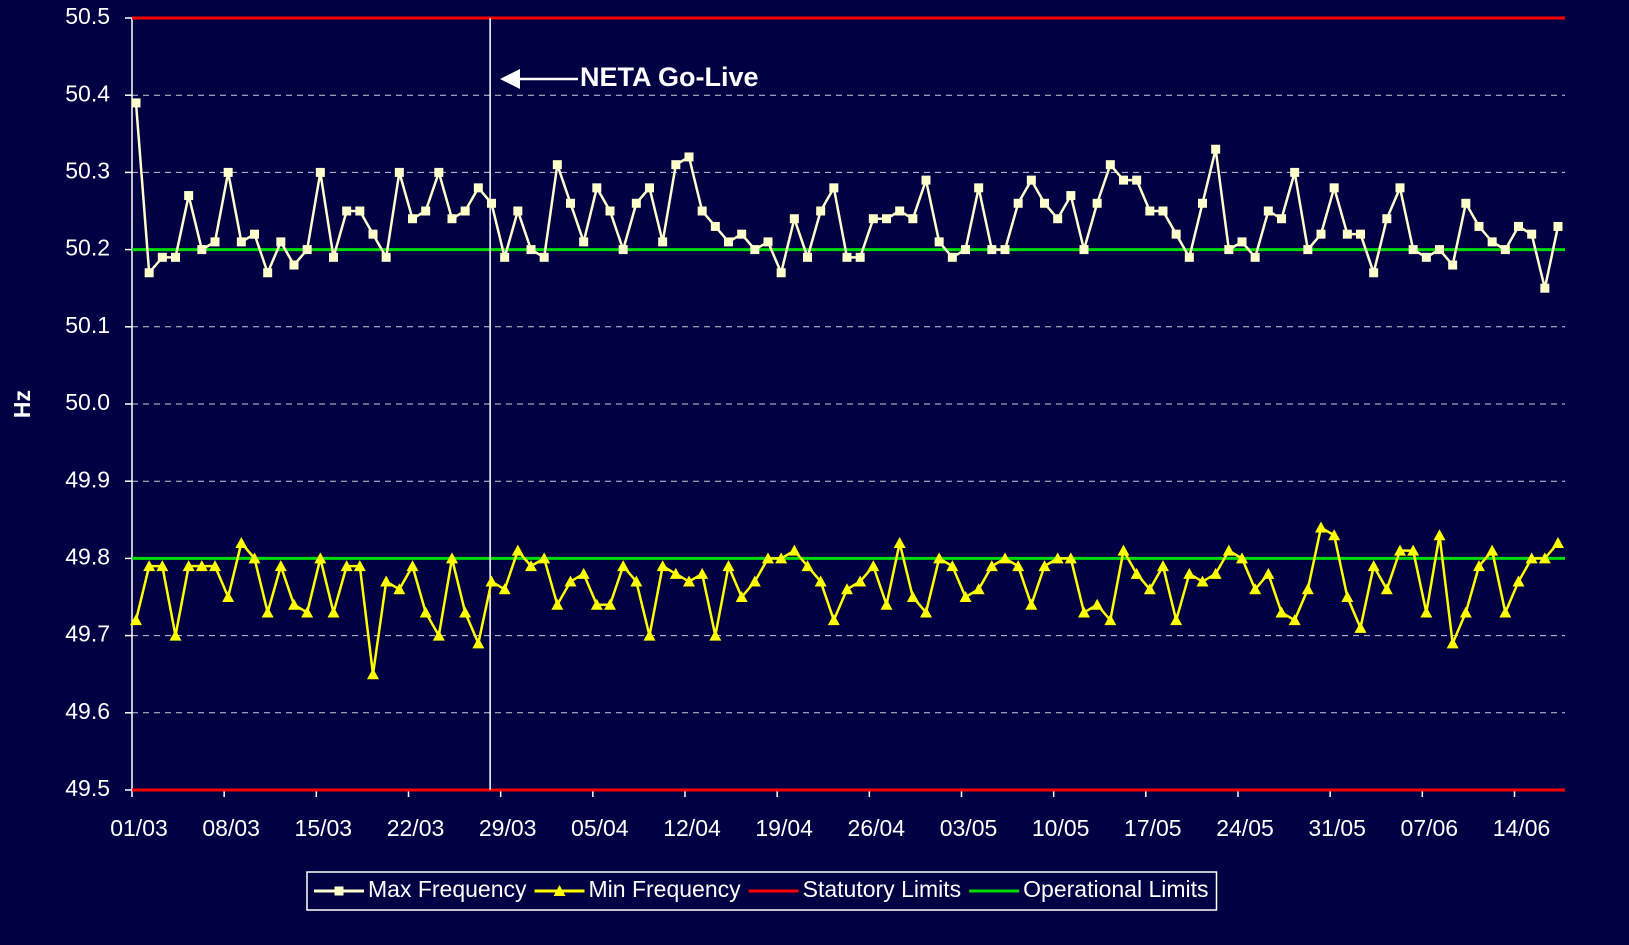 This screenshot has width=1629, height=945. I want to click on legend-marker, so click(559, 890).